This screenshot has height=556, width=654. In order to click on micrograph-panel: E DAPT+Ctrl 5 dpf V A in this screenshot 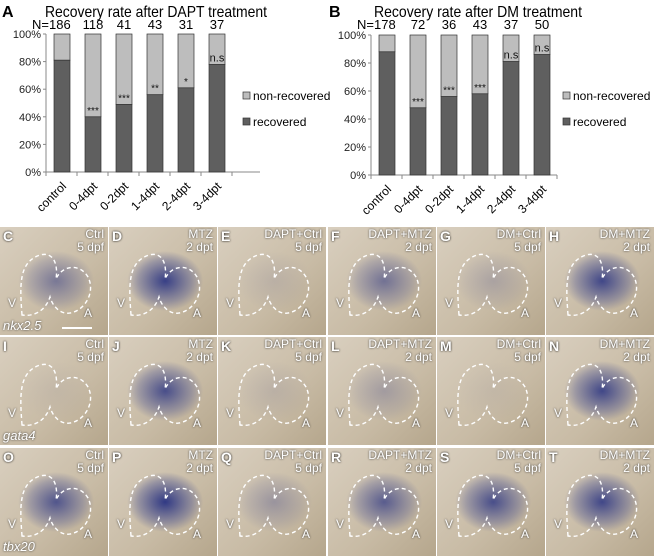, I will do `click(272, 281)`.